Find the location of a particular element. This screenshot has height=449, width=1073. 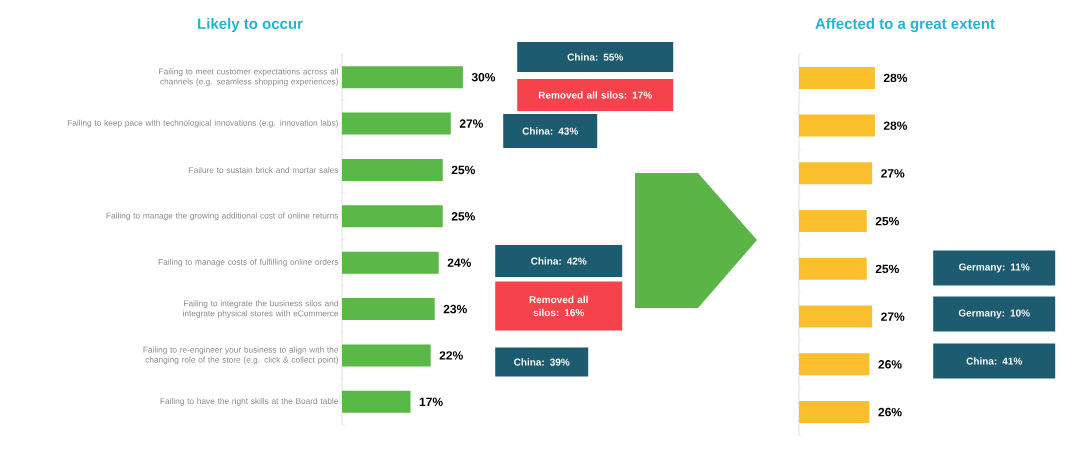

y-tick-label: Failing to integrate the business silos and integrate physical stores with eCommerce is located at coordinates (261, 309).